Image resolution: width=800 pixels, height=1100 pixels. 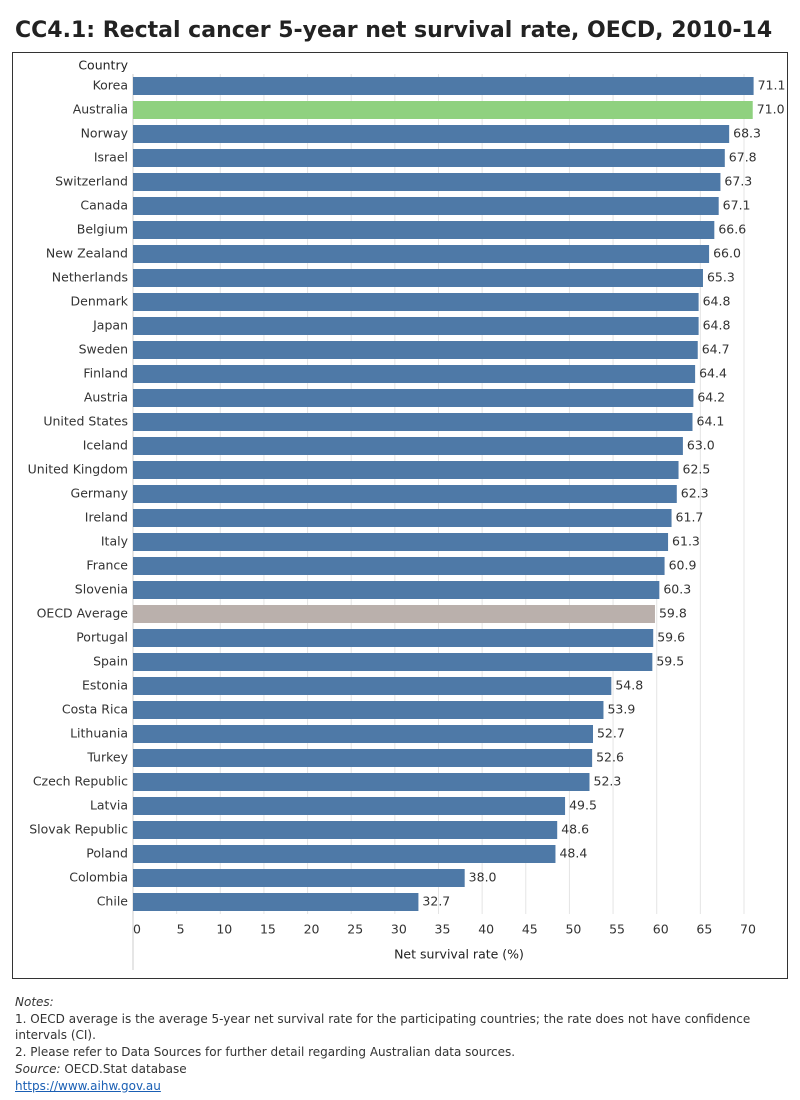 What do you see at coordinates (106, 397) in the screenshot?
I see `y-tick-label: Austria` at bounding box center [106, 397].